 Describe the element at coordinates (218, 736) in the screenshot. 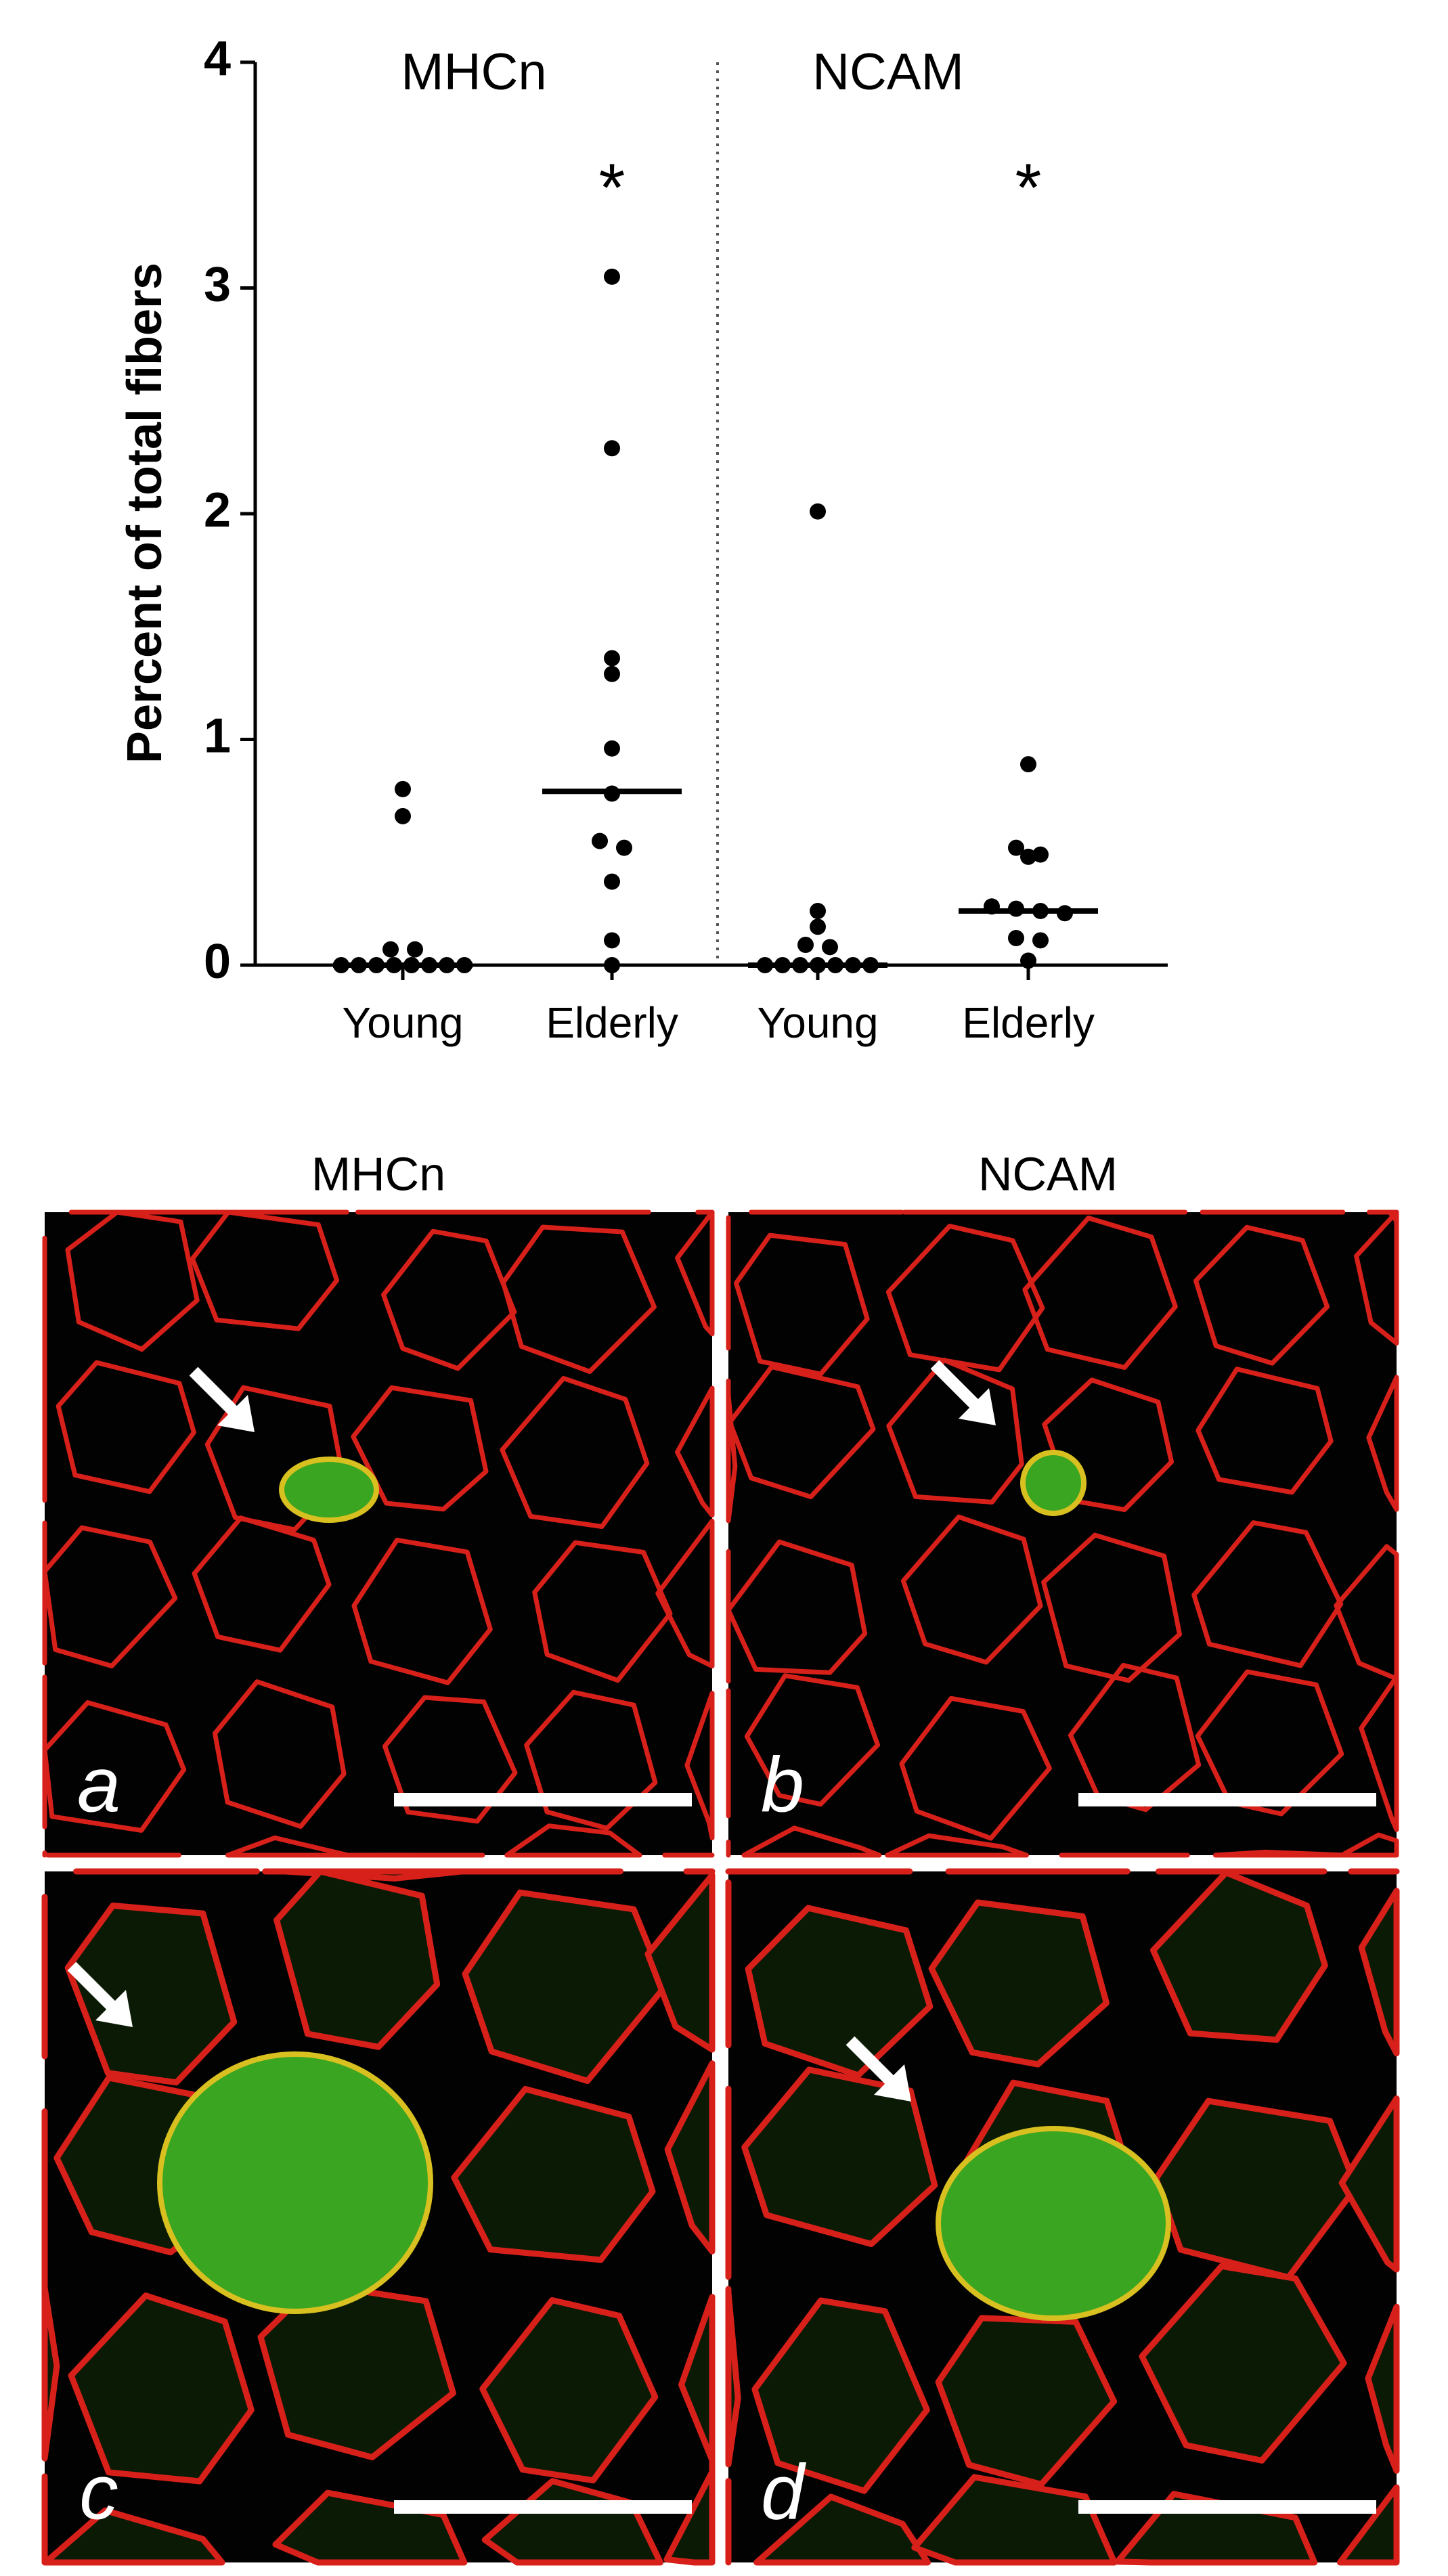

I see `y-tick-label: 1` at that location.